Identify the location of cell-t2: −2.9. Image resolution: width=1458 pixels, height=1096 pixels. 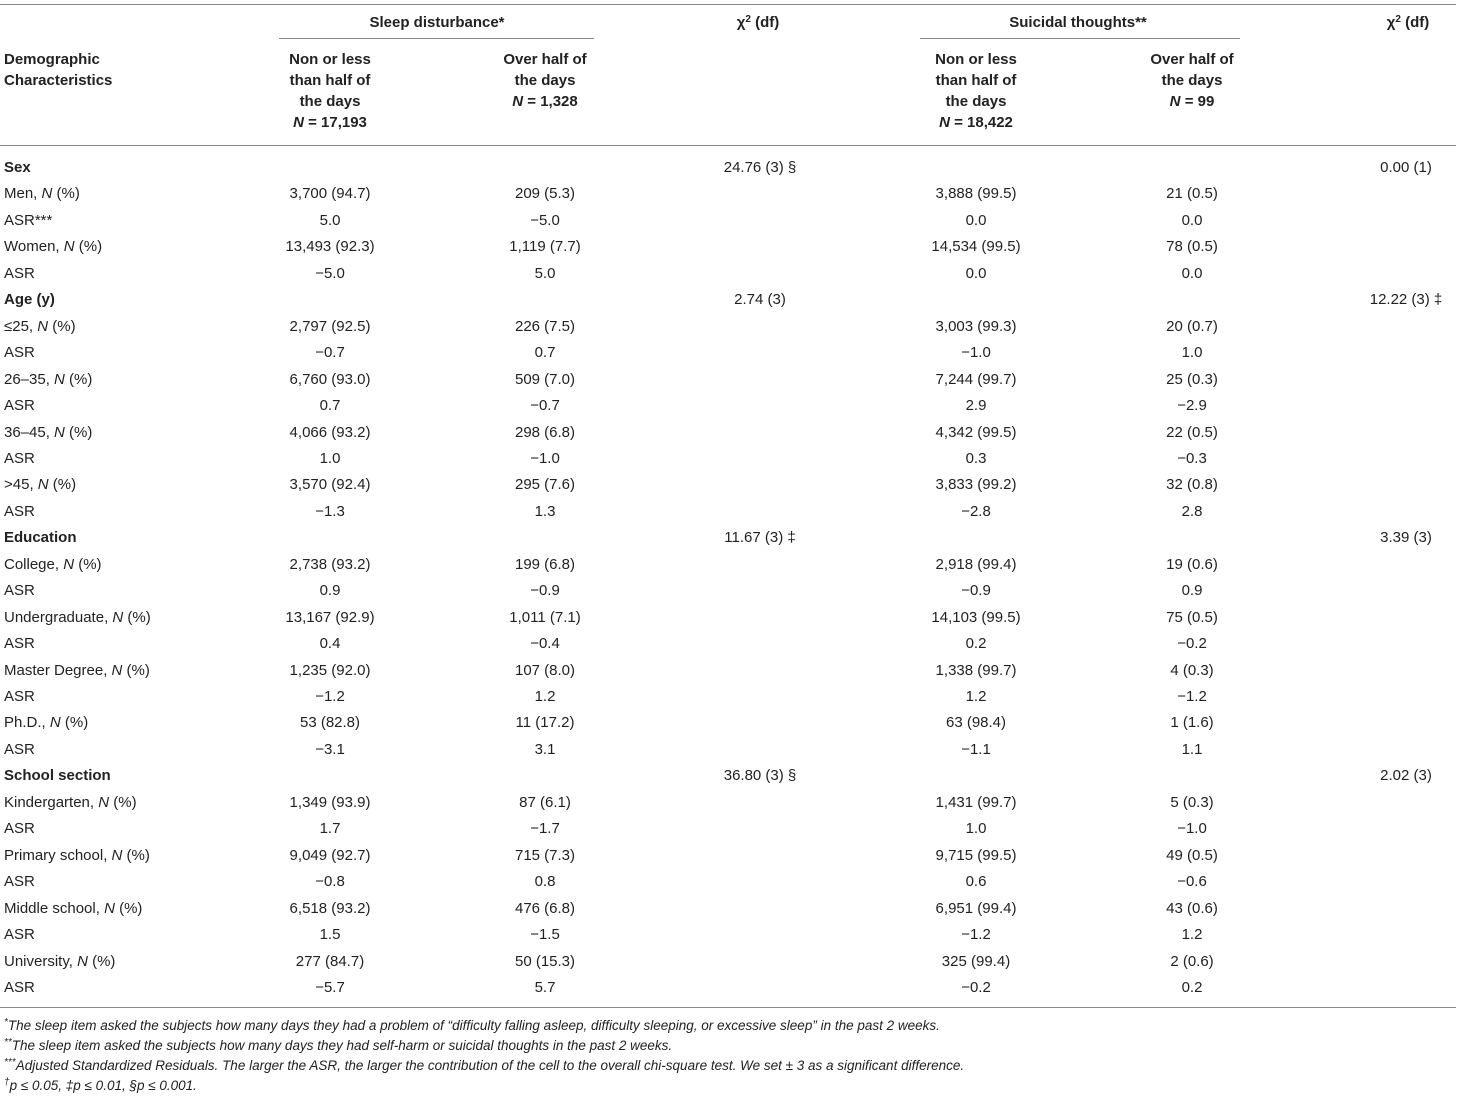
(1192, 406).